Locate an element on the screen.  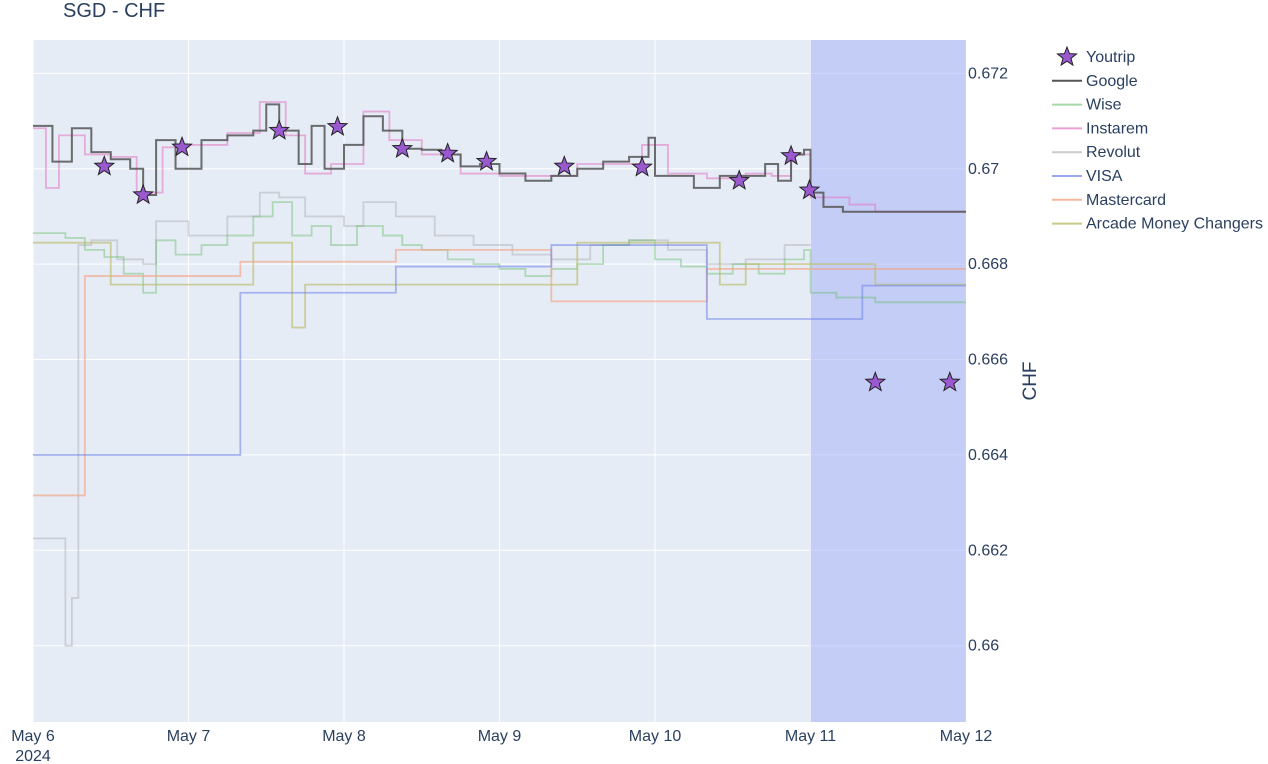
legend-star-symbol is located at coordinates (1067, 56).